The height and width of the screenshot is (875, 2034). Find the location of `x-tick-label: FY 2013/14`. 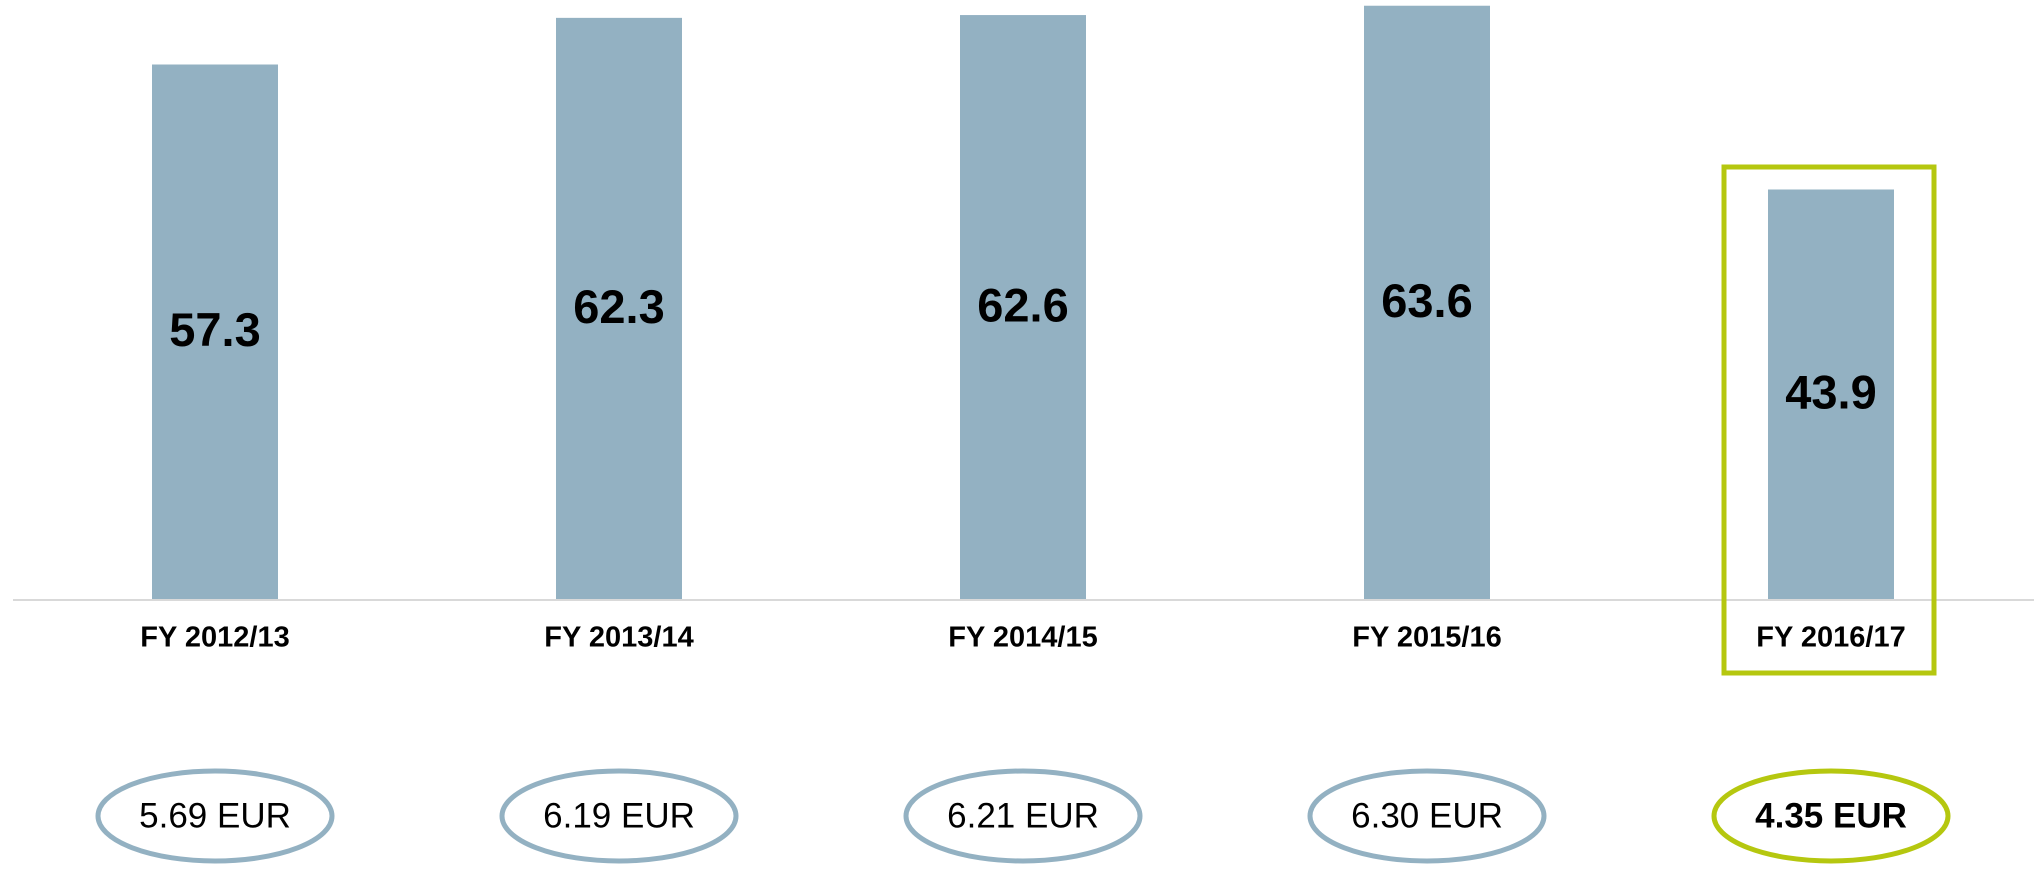

x-tick-label: FY 2013/14 is located at coordinates (618, 638).